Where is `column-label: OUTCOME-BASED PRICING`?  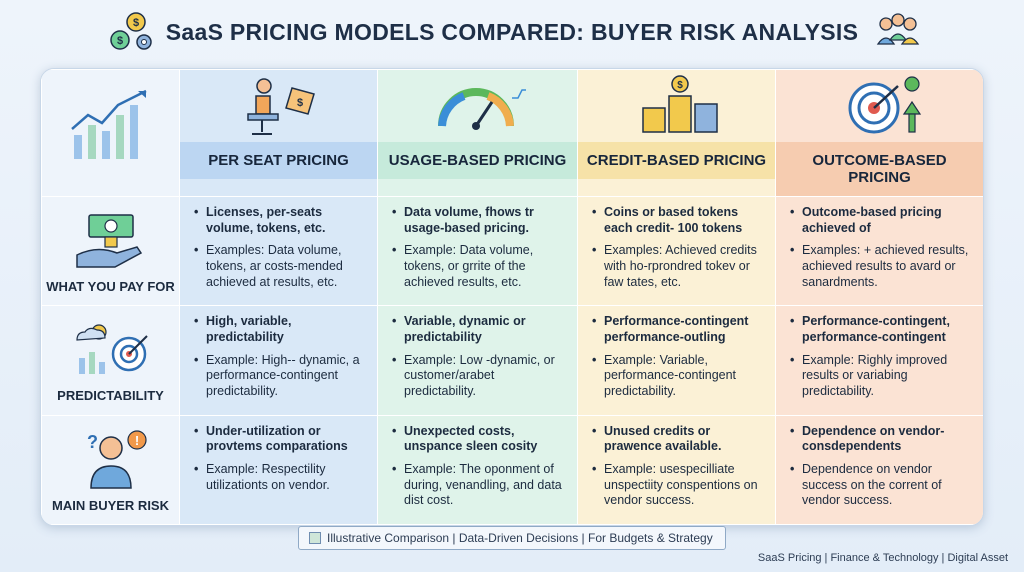
column-label: OUTCOME-BASED PRICING is located at coordinates (879, 169).